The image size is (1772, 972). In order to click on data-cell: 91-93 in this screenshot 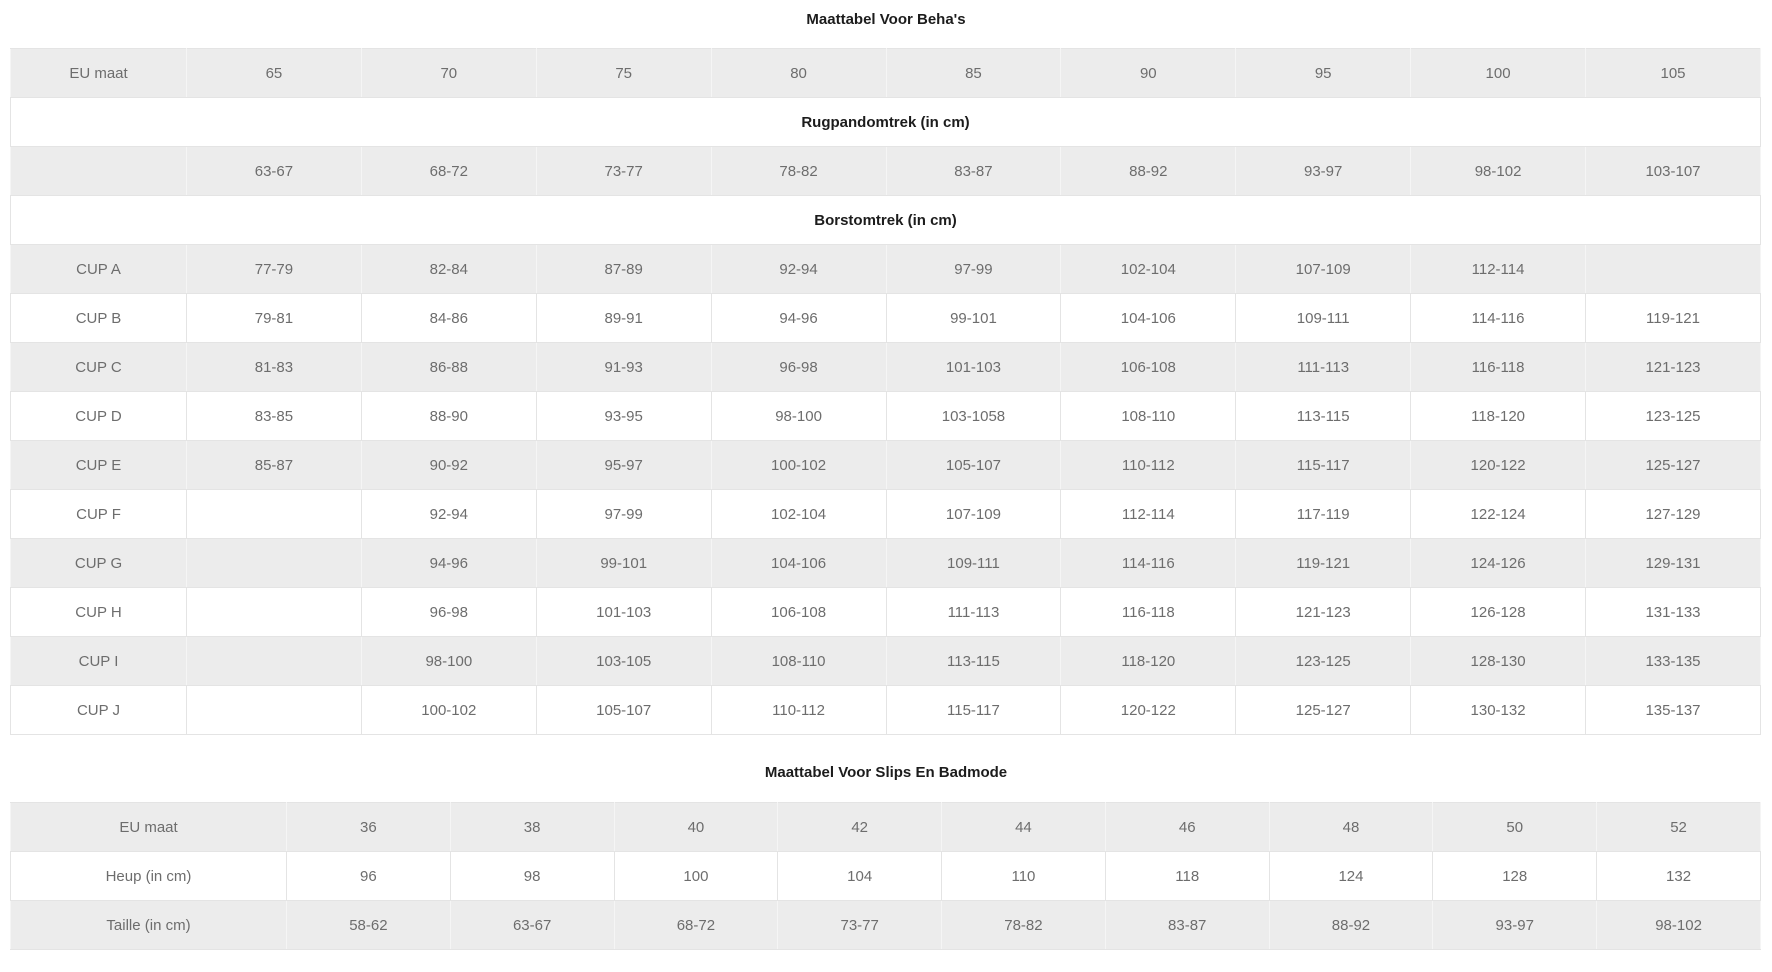, I will do `click(623, 367)`.